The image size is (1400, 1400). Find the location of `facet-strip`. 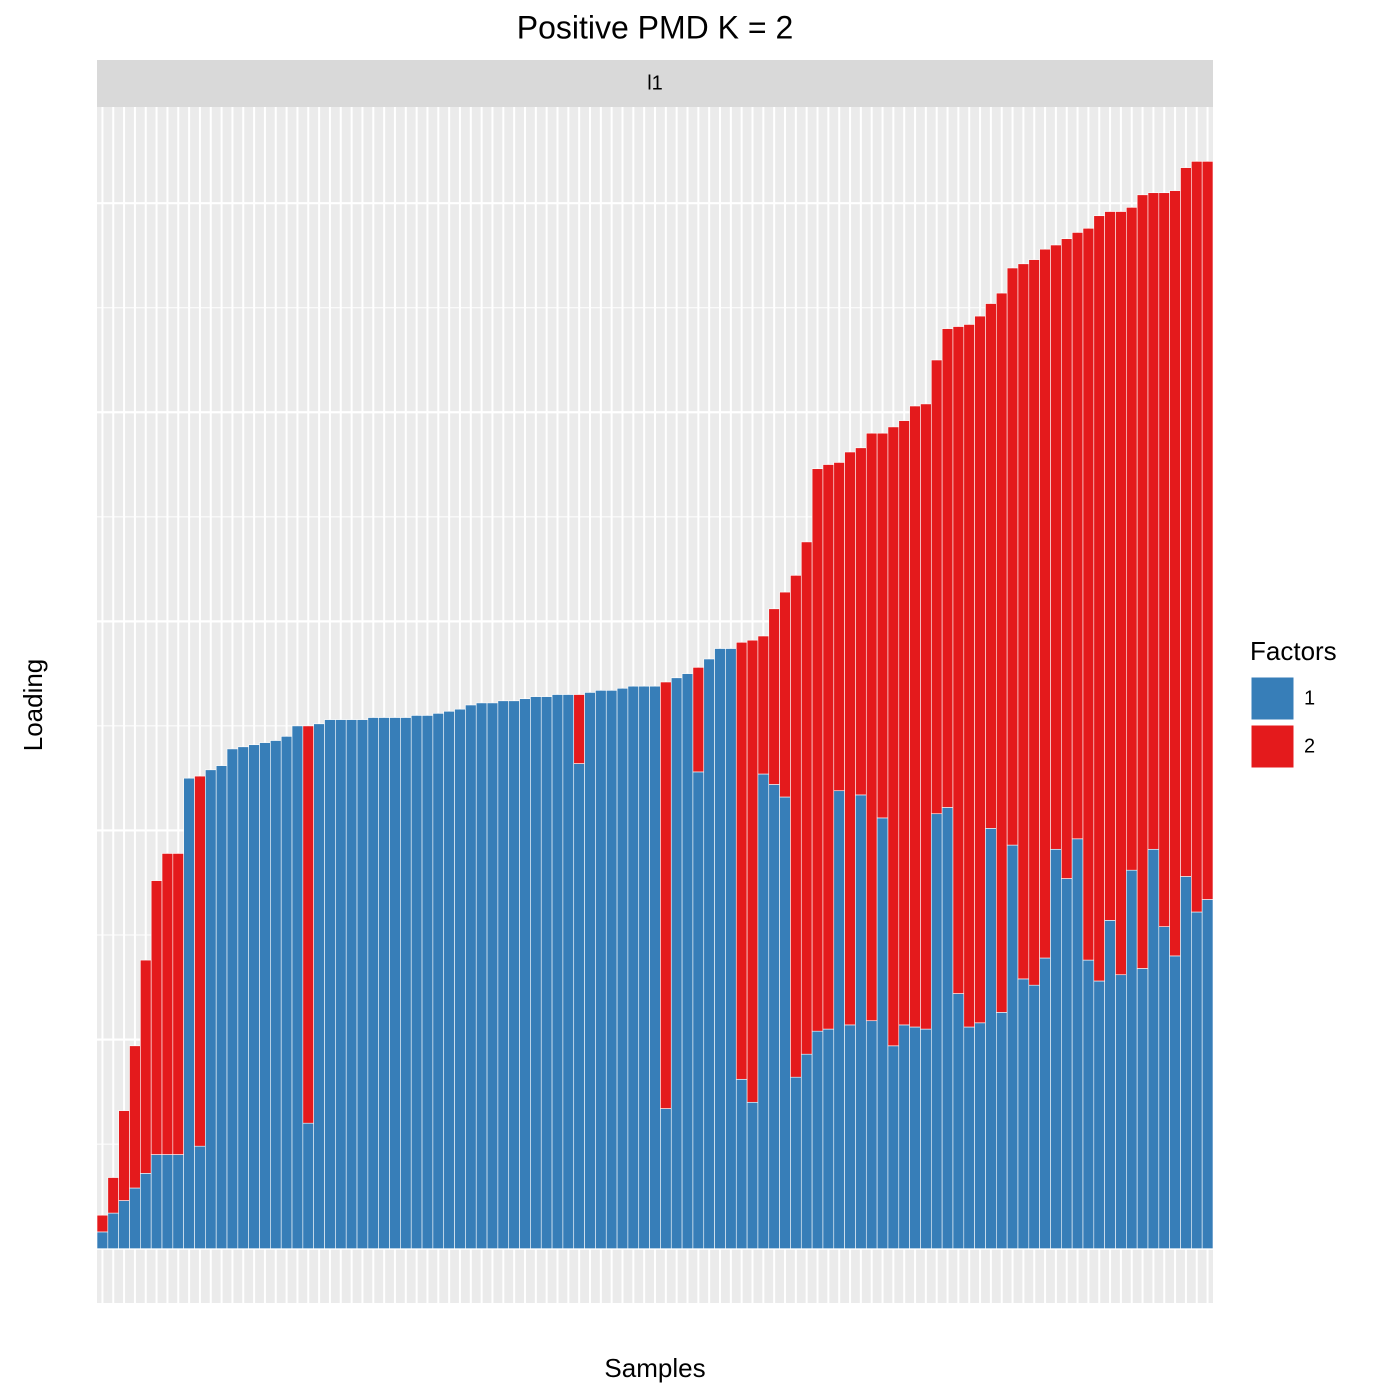

facet-strip is located at coordinates (655, 83).